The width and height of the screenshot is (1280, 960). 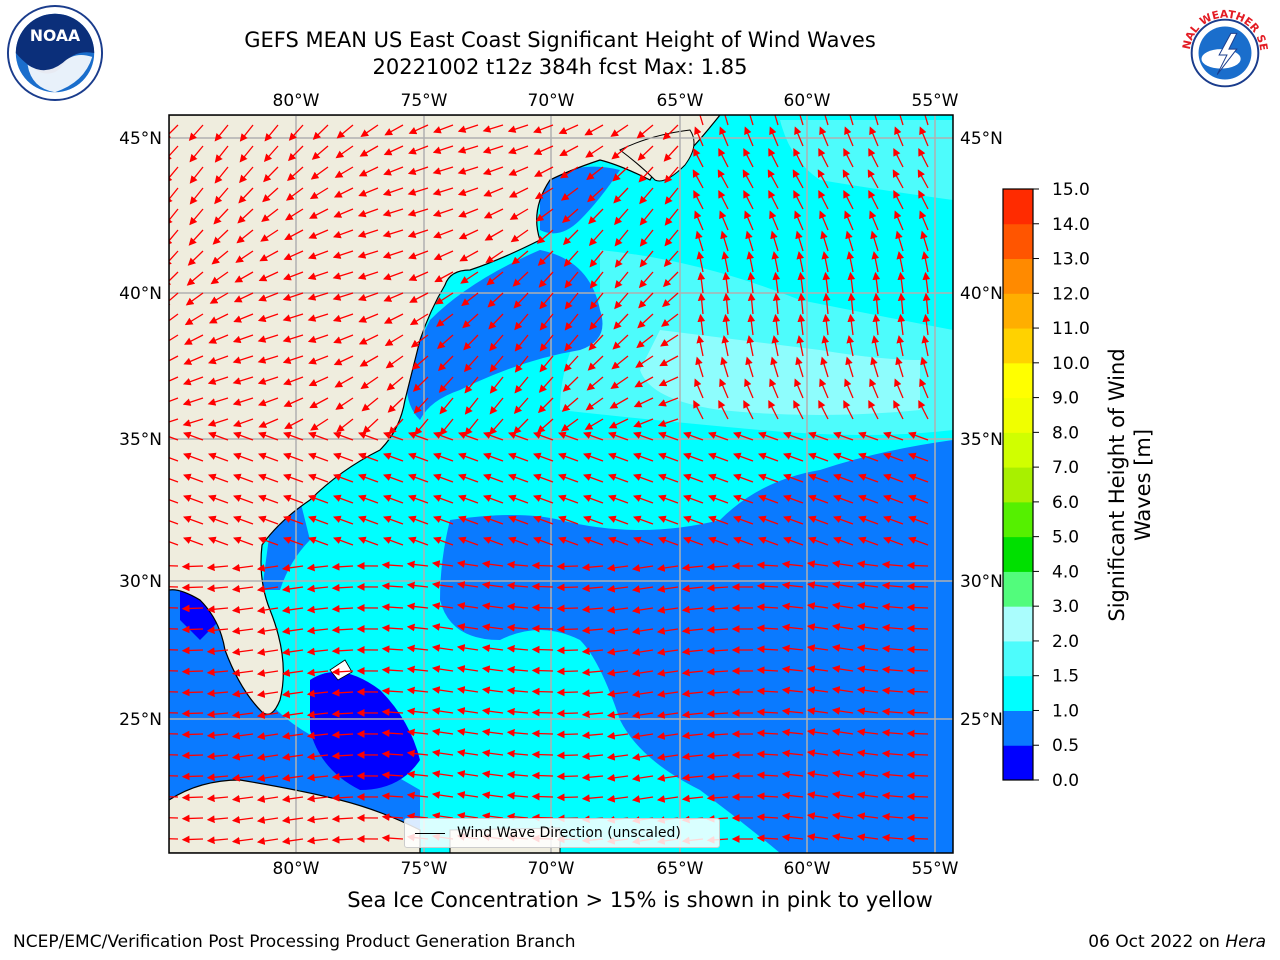 What do you see at coordinates (1018, 485) in the screenshot?
I see `colorbar` at bounding box center [1018, 485].